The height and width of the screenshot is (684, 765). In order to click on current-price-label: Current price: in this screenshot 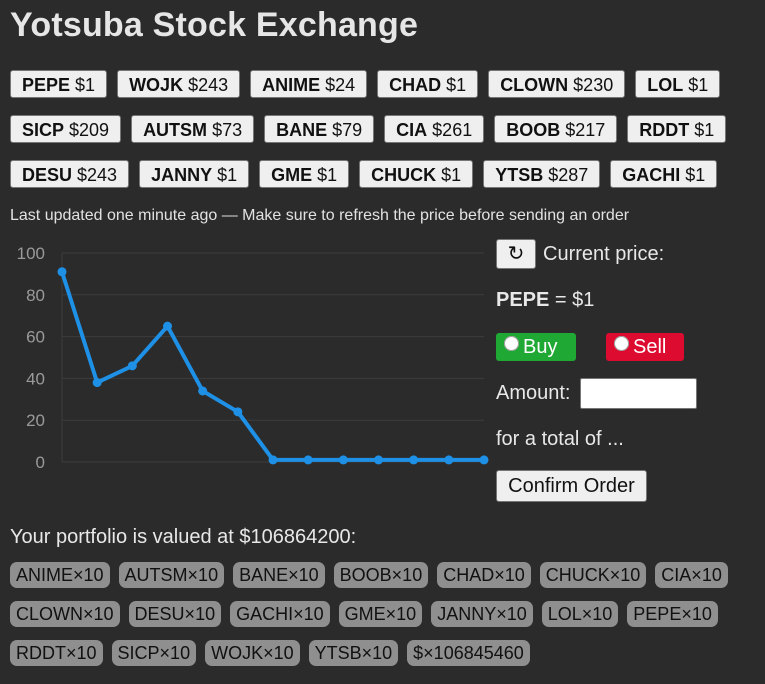, I will do `click(604, 254)`.